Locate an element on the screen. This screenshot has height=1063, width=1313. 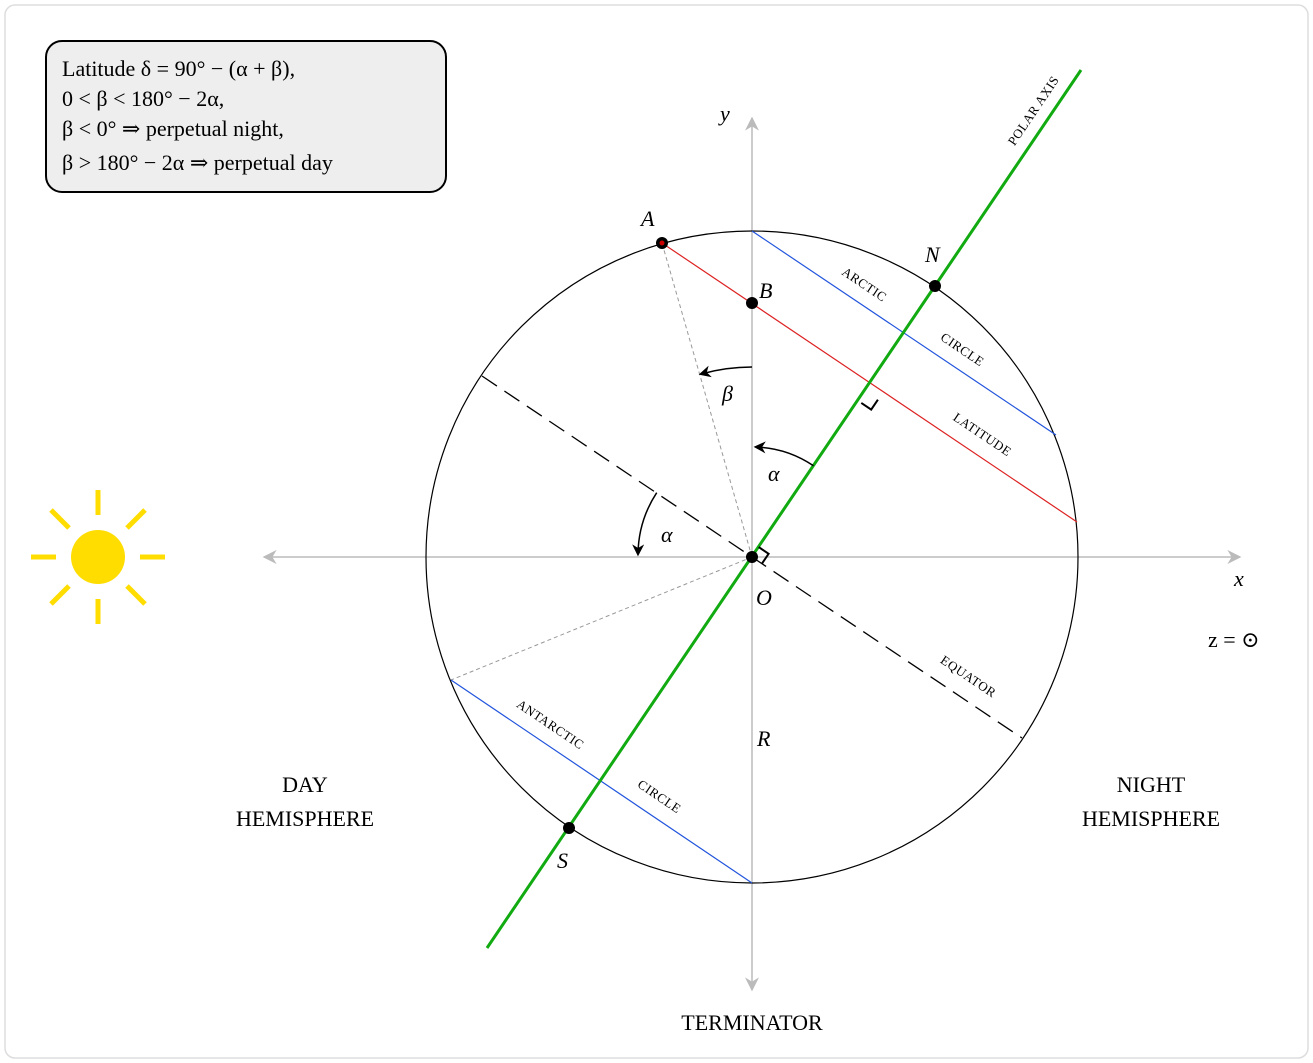
point-a-core is located at coordinates (662, 243).